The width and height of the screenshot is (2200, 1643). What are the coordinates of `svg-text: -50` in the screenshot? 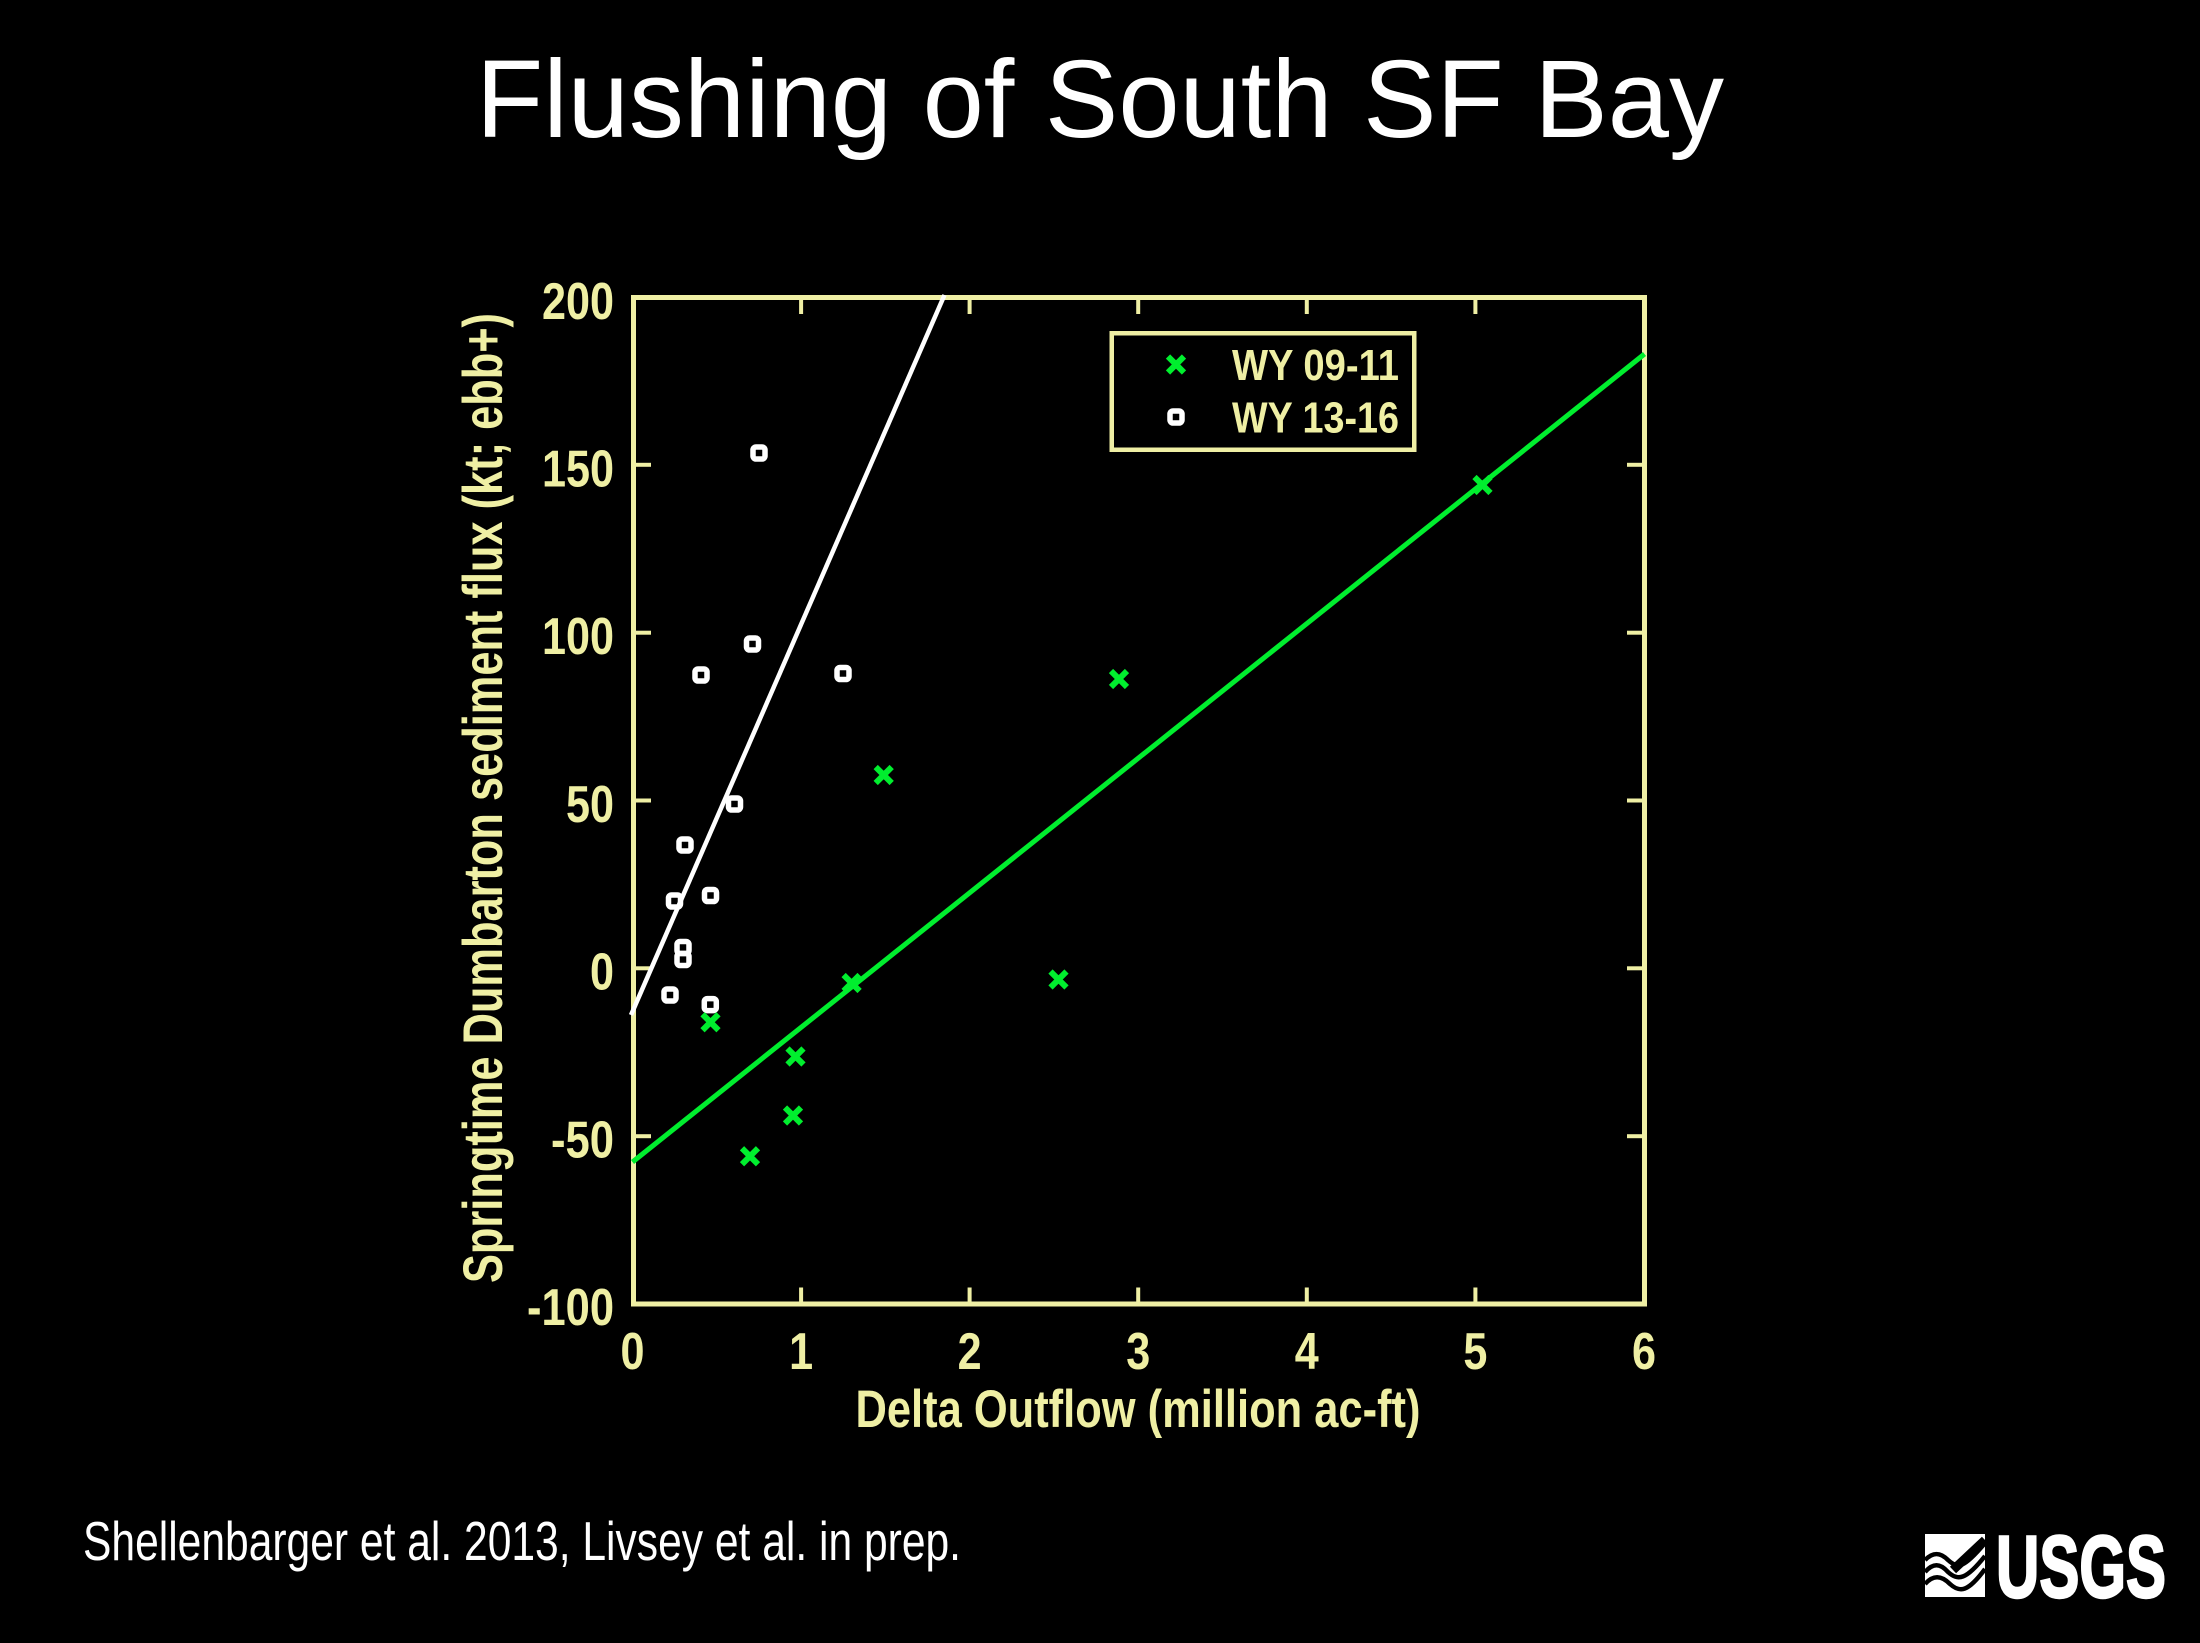 It's located at (582, 1141).